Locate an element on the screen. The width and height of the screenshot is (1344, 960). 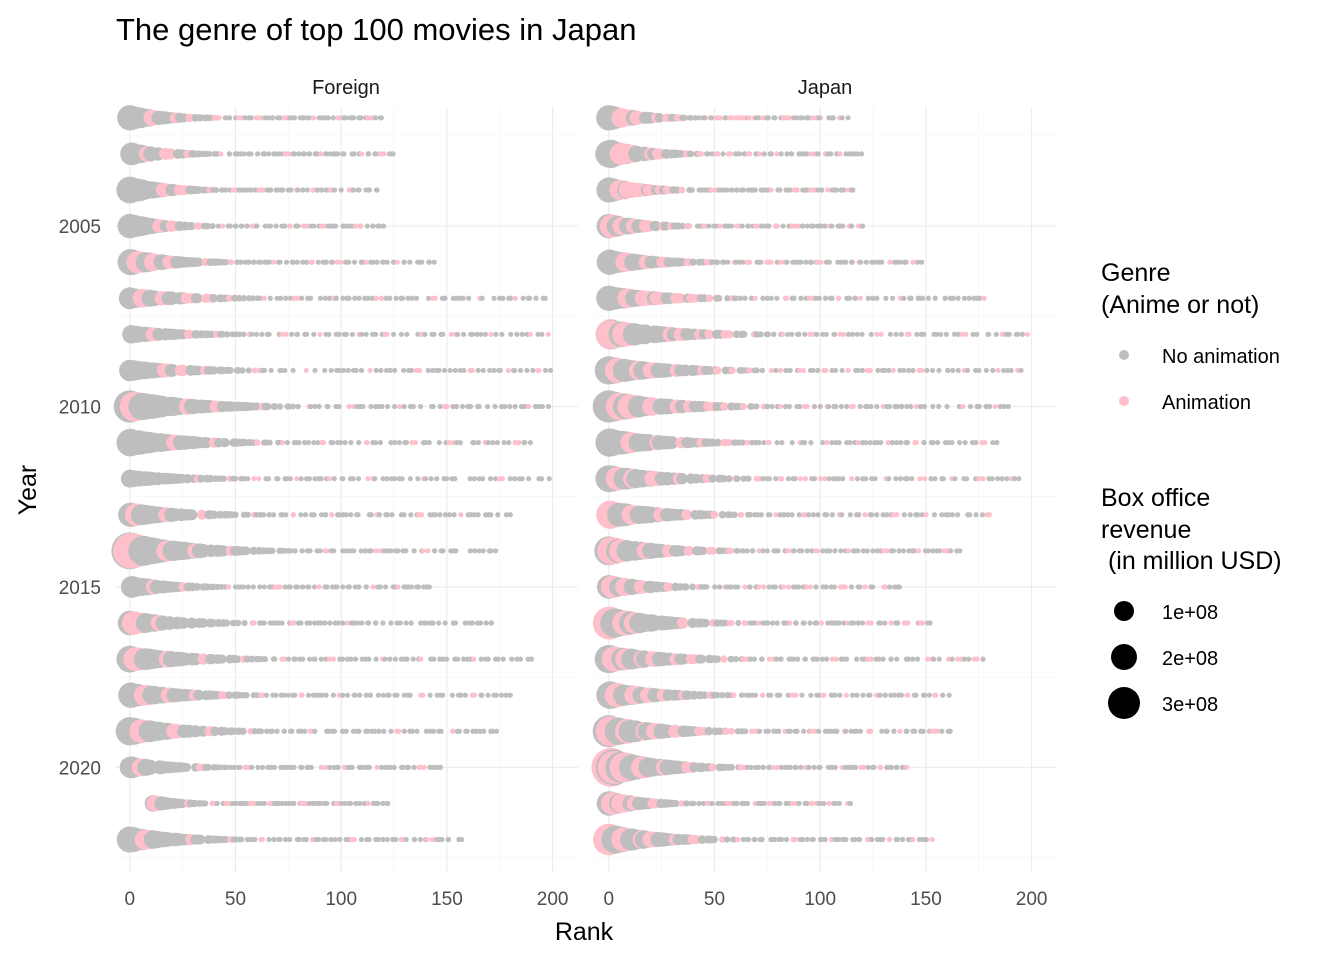
data-point-foreign-2014 is located at coordinates (479, 551).